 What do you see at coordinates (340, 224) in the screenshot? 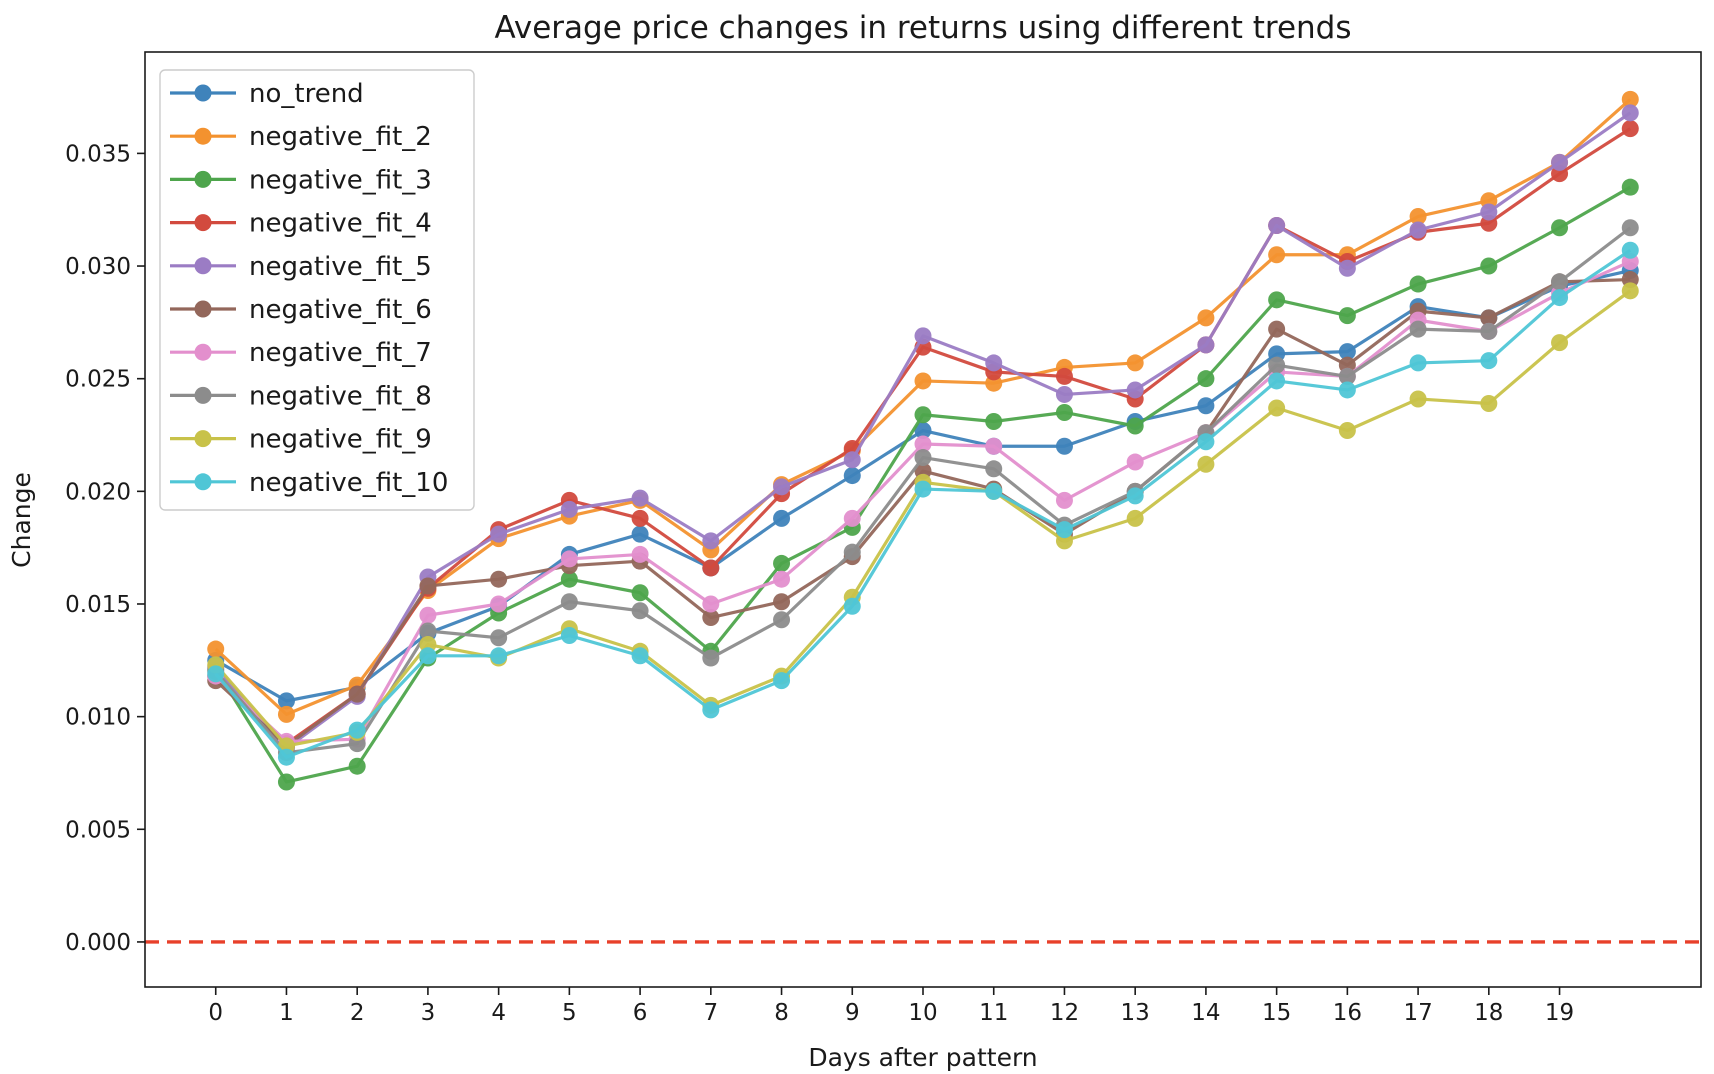
I see `legend-entry-label: negative_fit_4` at bounding box center [340, 224].